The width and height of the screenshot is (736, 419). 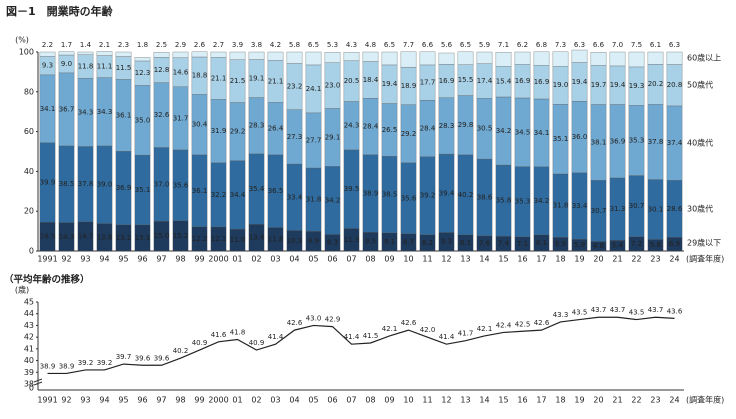 What do you see at coordinates (26, 52) in the screenshot?
I see `y-tick-label: 100` at bounding box center [26, 52].